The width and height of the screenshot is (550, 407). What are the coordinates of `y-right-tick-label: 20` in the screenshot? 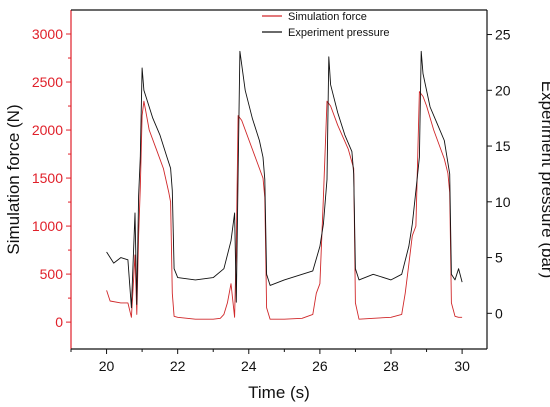 It's located at (503, 90).